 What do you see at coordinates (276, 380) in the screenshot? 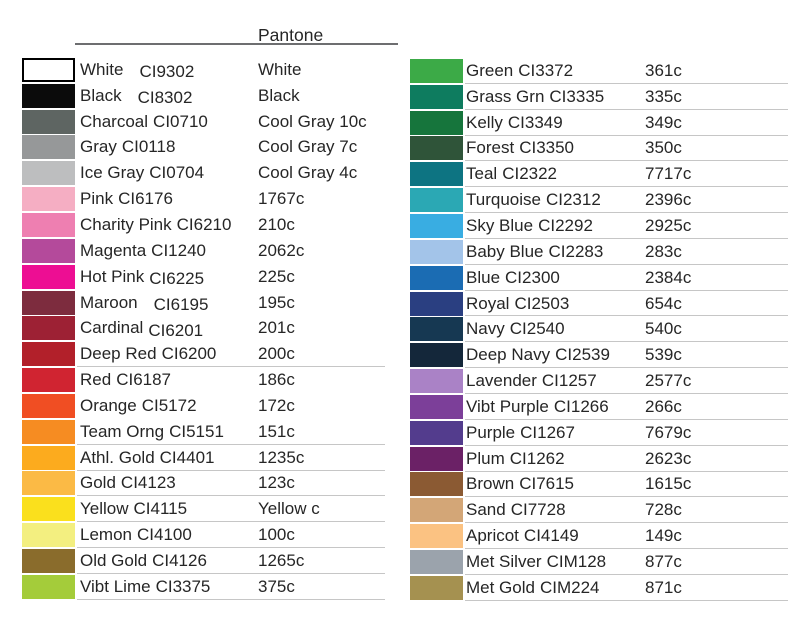
I see `pantone-value: 186c` at bounding box center [276, 380].